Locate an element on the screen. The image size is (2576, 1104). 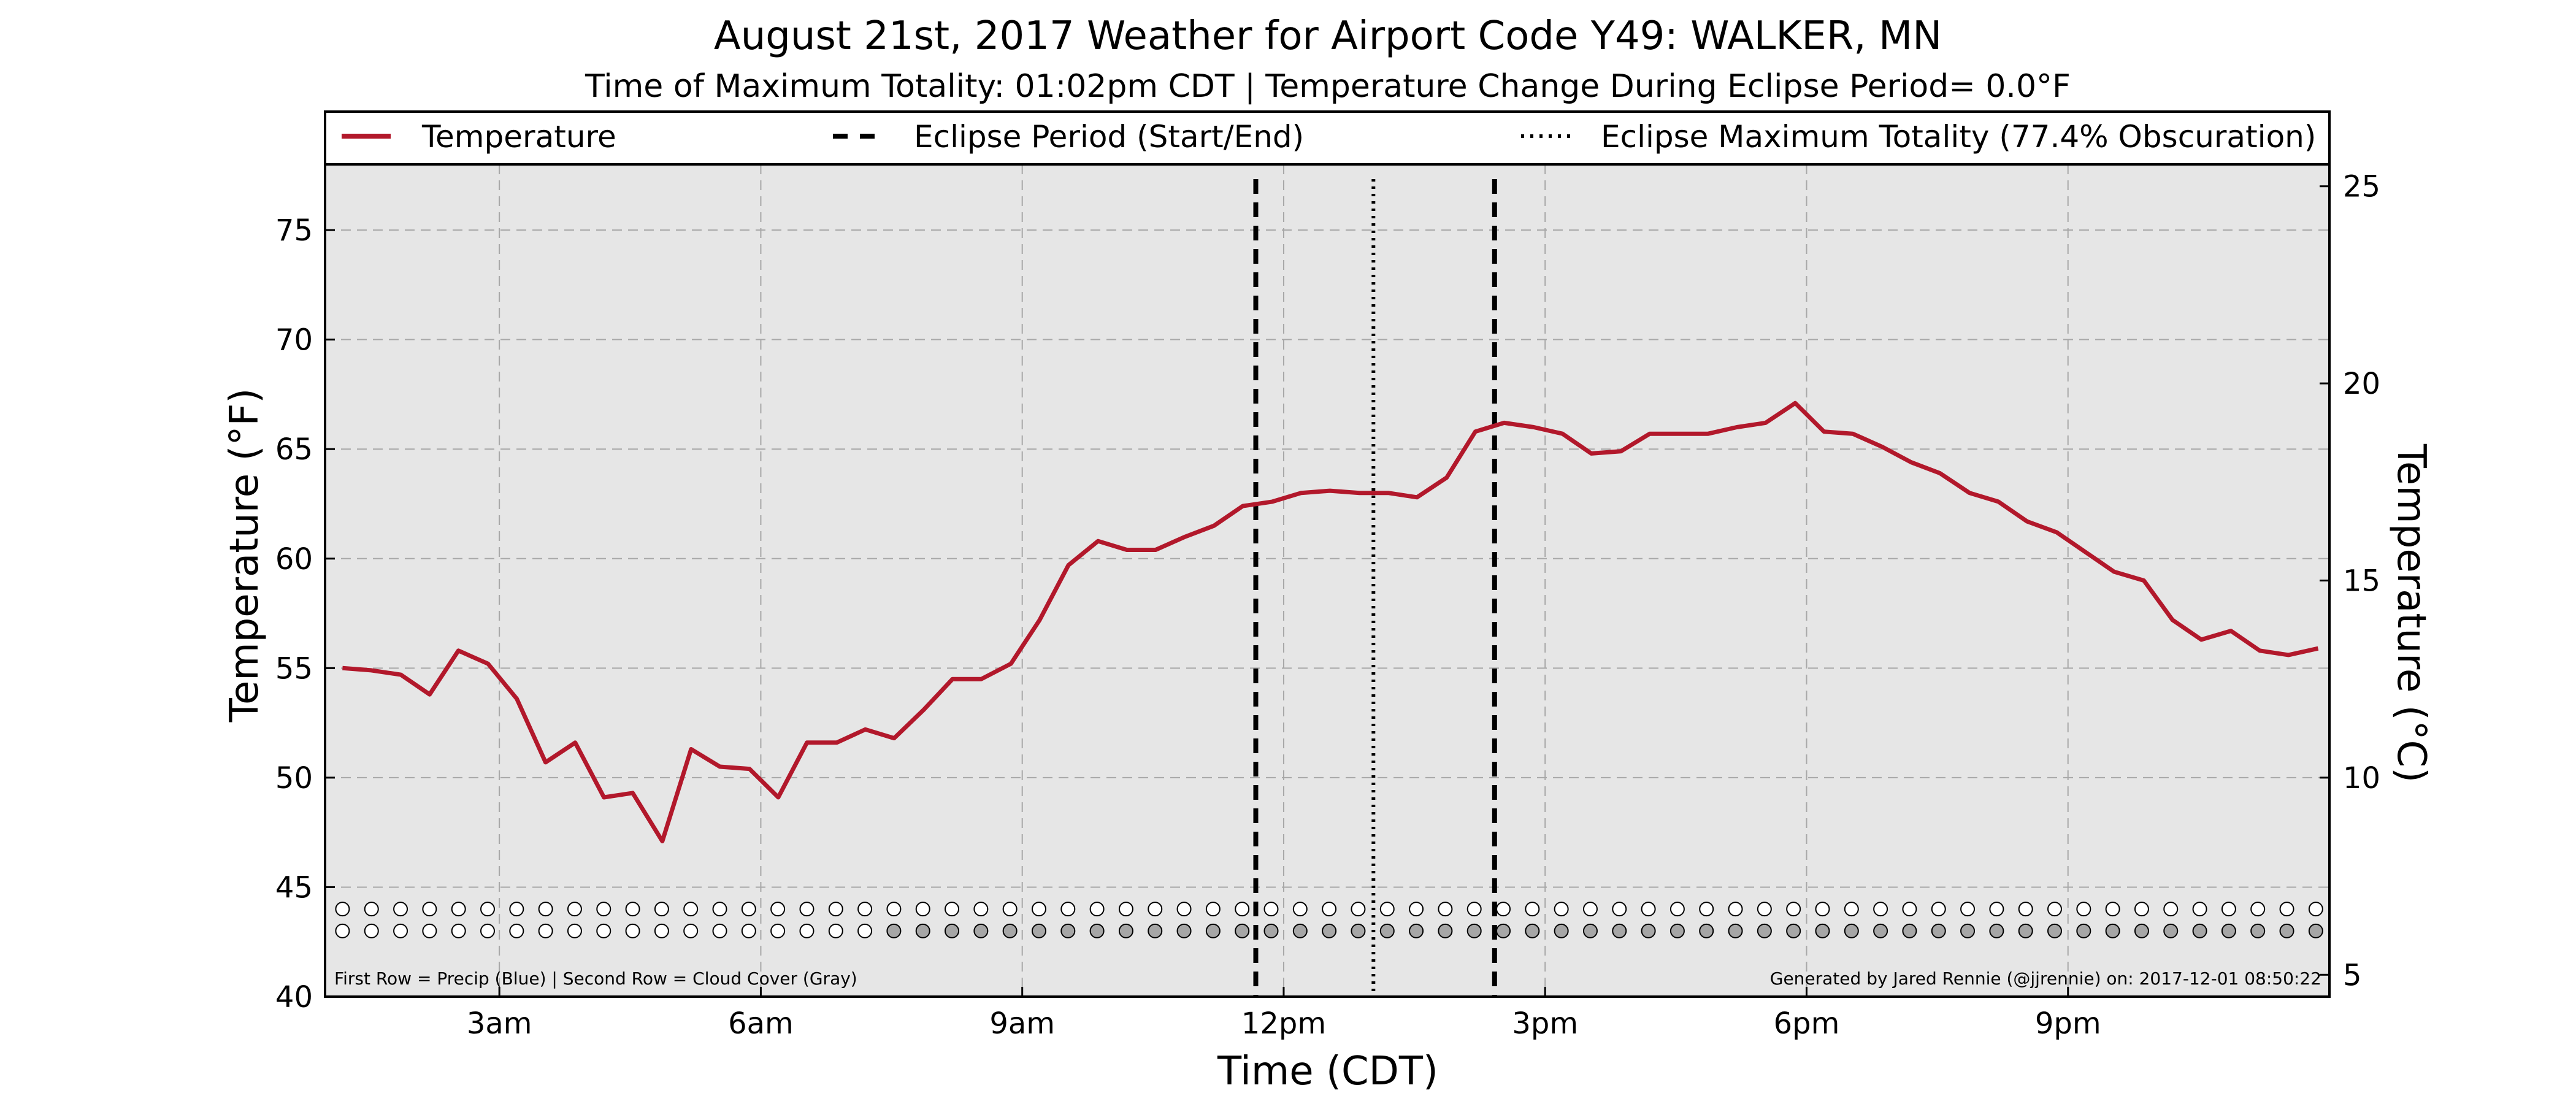
x-axis-label: Time (CDT) is located at coordinates (1327, 1071).